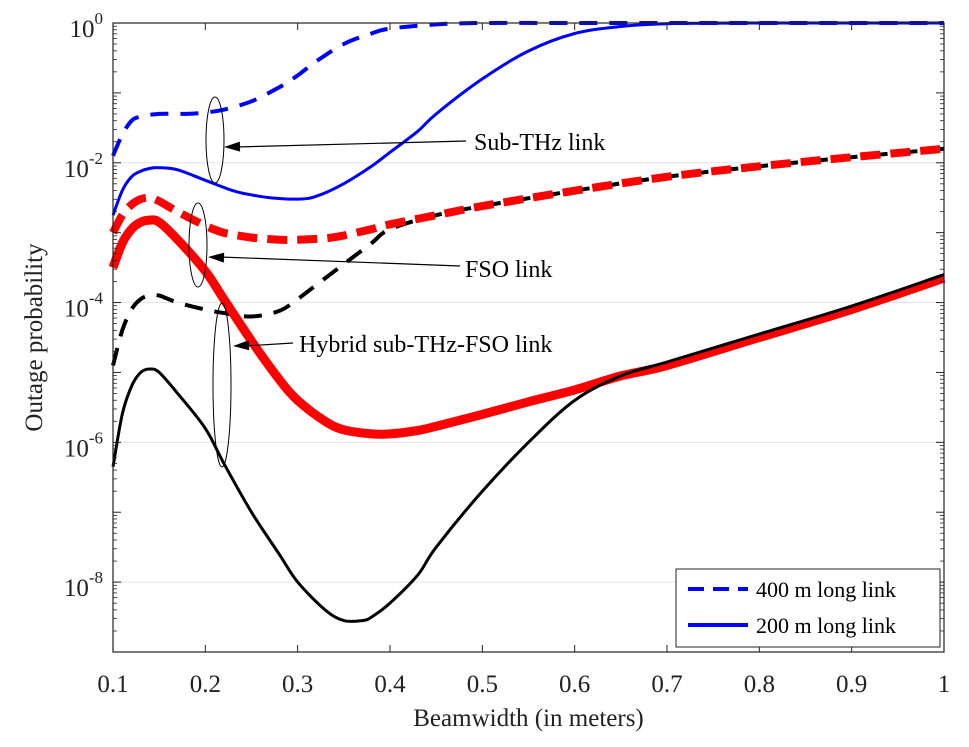 This screenshot has height=747, width=969. What do you see at coordinates (205, 684) in the screenshot?
I see `x-tick-label: 0.2` at bounding box center [205, 684].